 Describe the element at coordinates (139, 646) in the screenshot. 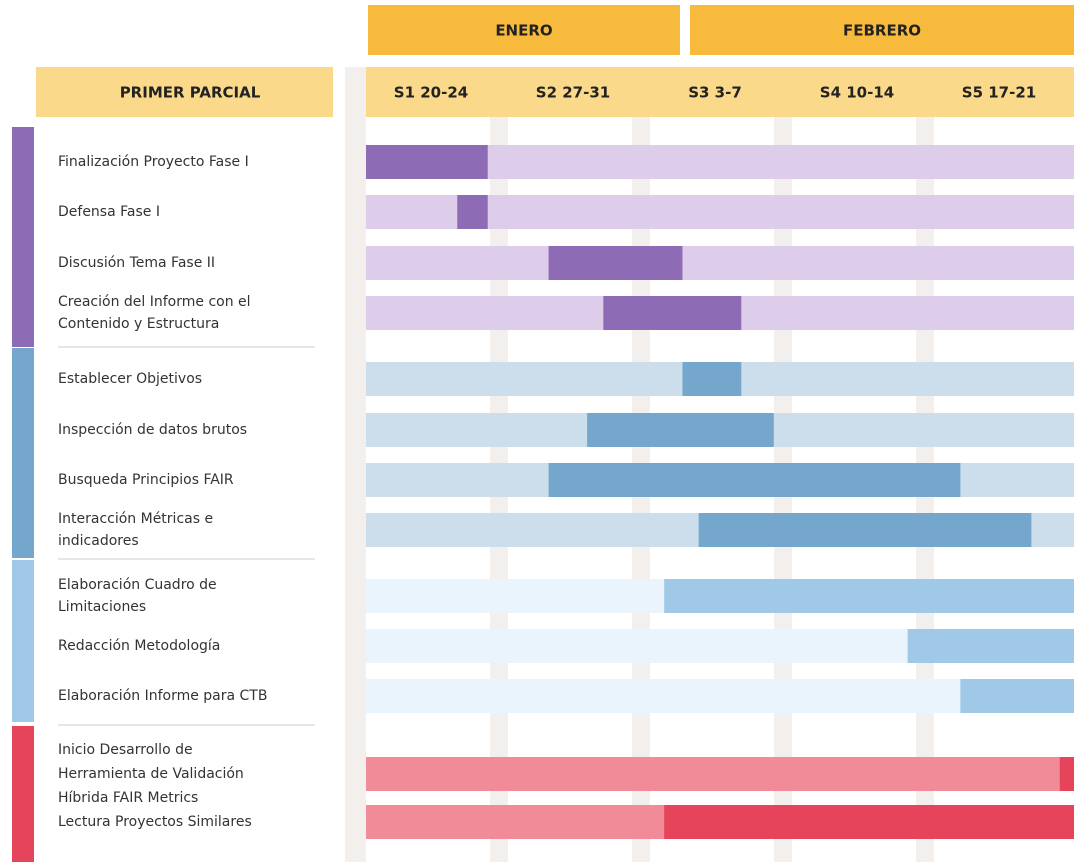

I see `task-label: Redacción Metodología` at that location.